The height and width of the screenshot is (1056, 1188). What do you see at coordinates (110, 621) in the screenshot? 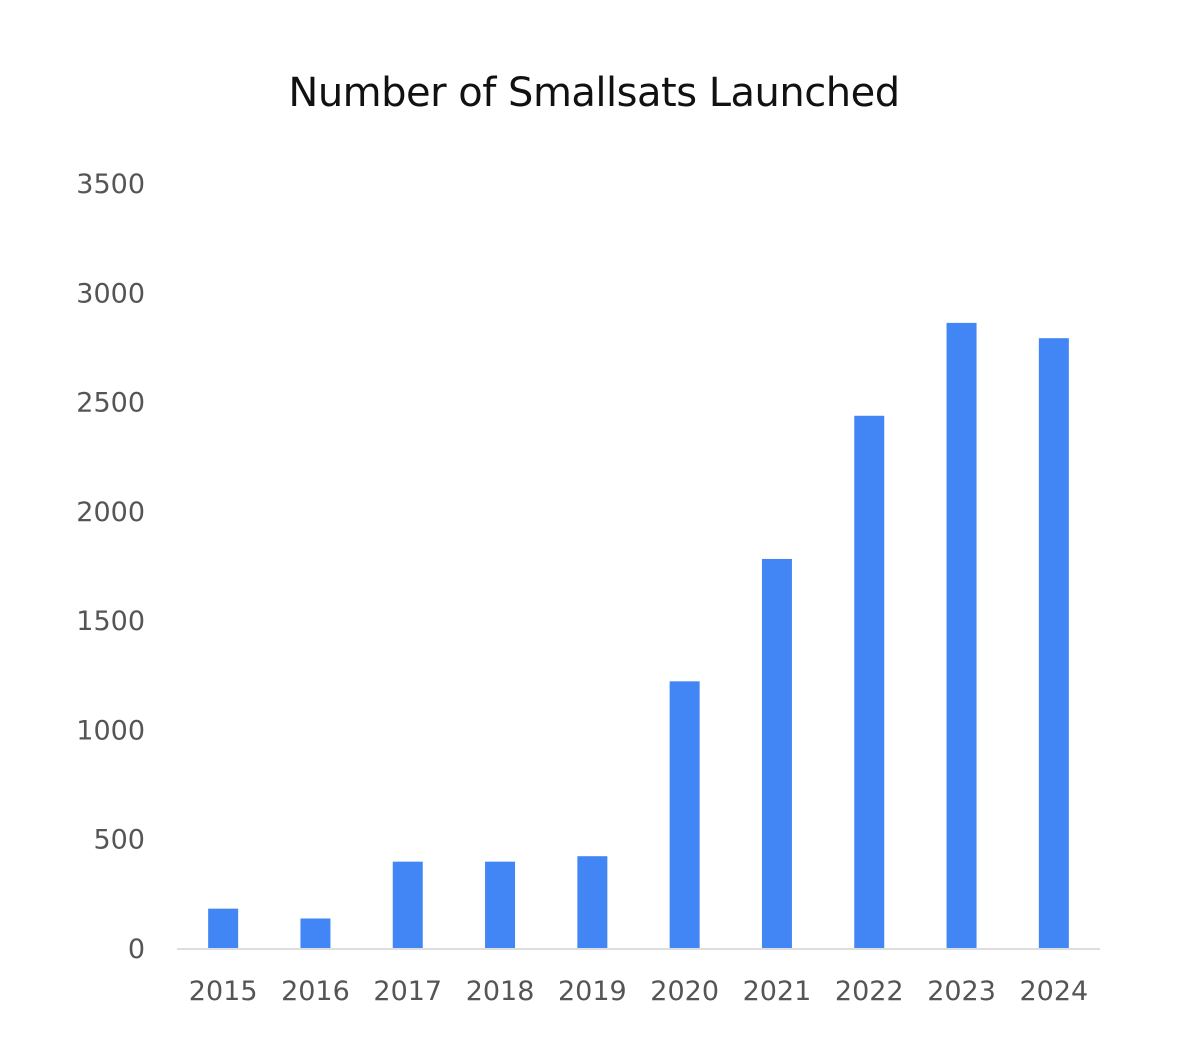
I see `y-tick-label: 1500` at bounding box center [110, 621].